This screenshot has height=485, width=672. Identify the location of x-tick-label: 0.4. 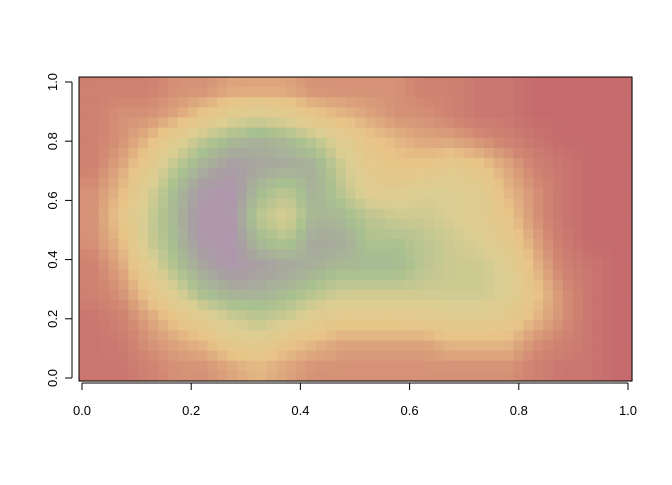
(300, 410).